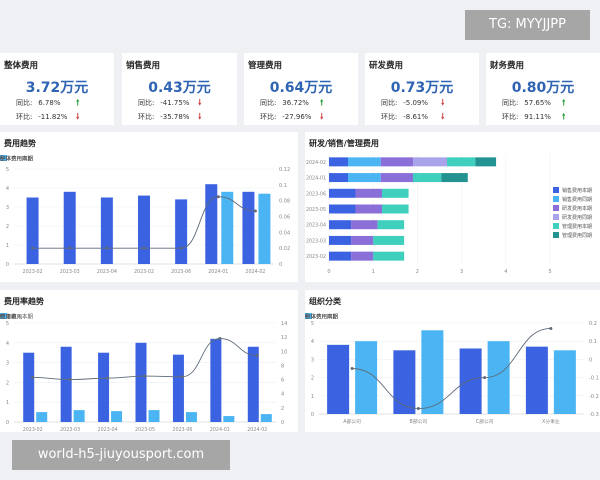 Image resolution: width=600 pixels, height=480 pixels. I want to click on y-tick-label: 2, so click(7, 383).